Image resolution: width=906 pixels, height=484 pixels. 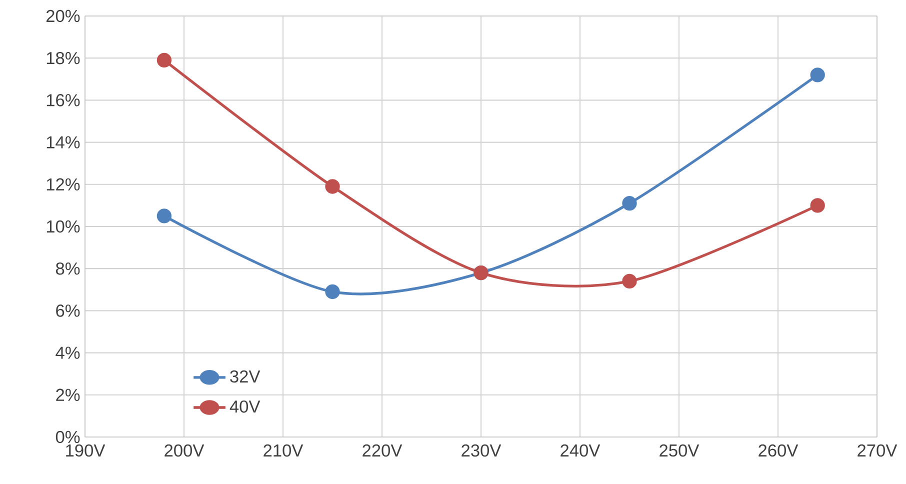 I want to click on y-tick-label: 10%, so click(x=63, y=226).